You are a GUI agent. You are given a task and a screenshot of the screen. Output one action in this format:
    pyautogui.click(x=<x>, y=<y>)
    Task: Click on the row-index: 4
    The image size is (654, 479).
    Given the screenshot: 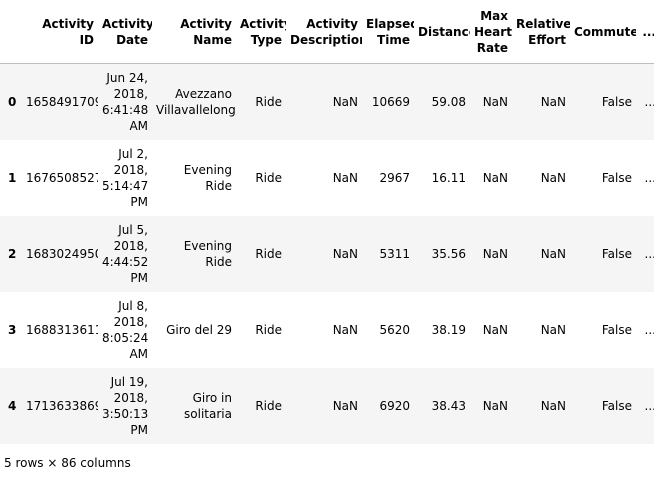 What is the action you would take?
    pyautogui.click(x=12, y=405)
    